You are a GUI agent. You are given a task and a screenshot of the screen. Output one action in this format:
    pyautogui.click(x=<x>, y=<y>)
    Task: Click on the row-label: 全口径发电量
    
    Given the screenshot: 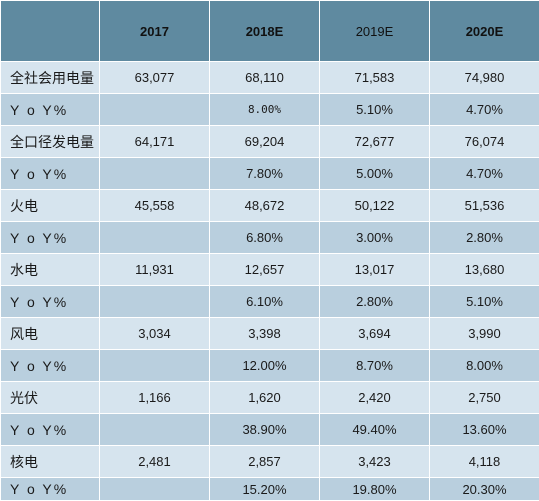 What is the action you would take?
    pyautogui.click(x=50, y=142)
    